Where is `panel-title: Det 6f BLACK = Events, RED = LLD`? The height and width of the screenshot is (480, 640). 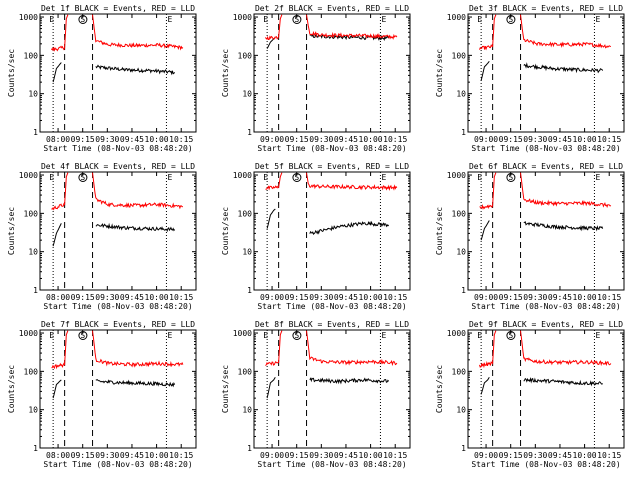
panel-title: Det 6f BLACK = Events, RED = LLD is located at coordinates (546, 166).